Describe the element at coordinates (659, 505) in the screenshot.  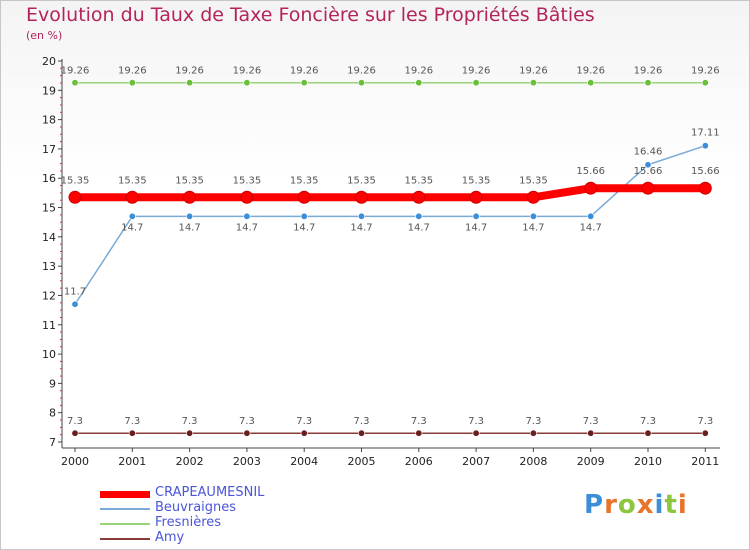
I see `logo-letter: i` at that location.